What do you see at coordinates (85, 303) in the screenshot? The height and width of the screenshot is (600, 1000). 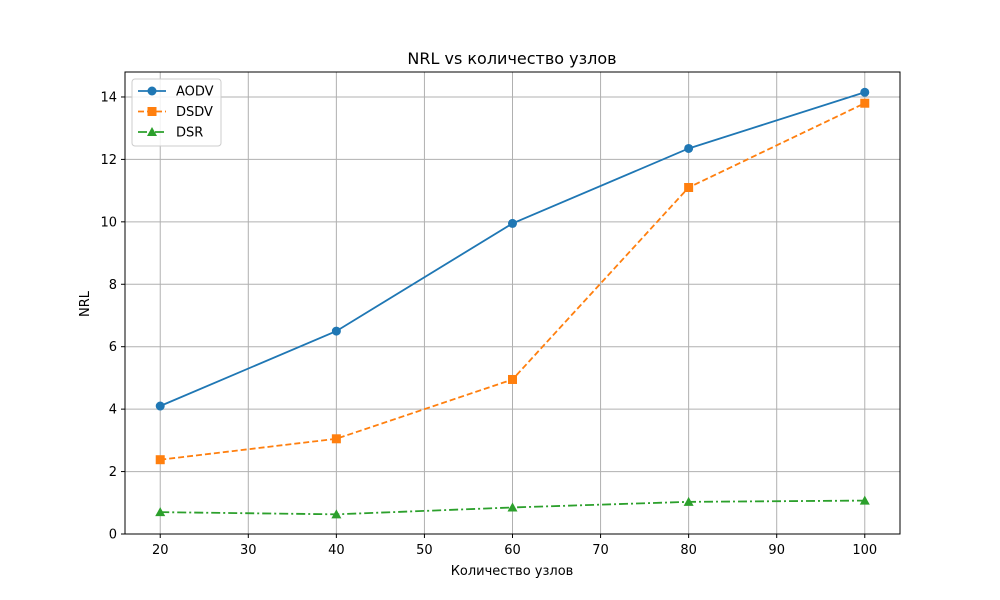 I see `y-axis-label: NRL` at bounding box center [85, 303].